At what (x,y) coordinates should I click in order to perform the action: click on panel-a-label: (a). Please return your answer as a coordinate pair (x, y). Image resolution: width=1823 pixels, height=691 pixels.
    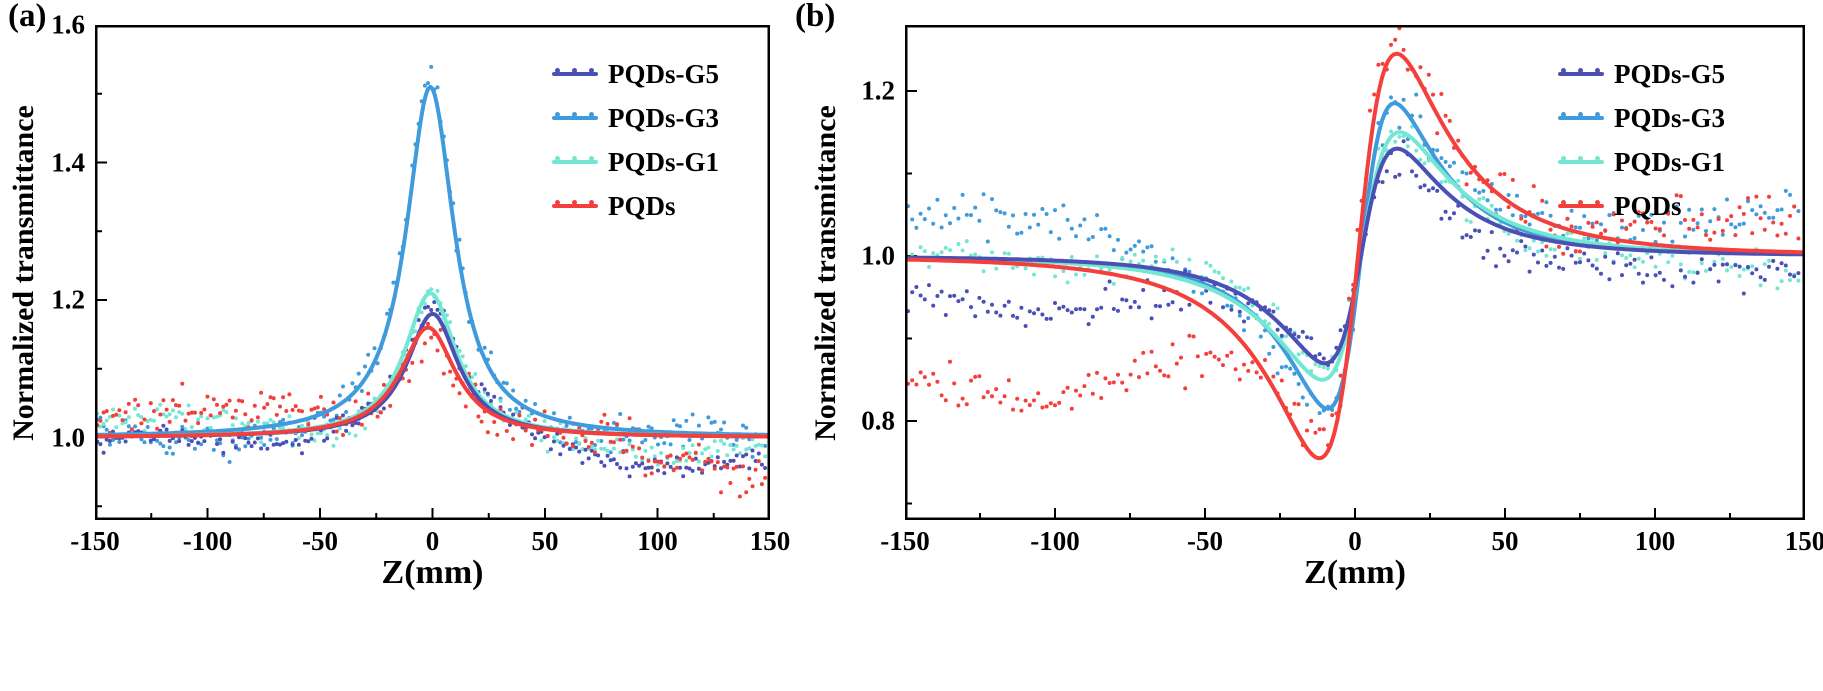
    Looking at the image, I should click on (27, 17).